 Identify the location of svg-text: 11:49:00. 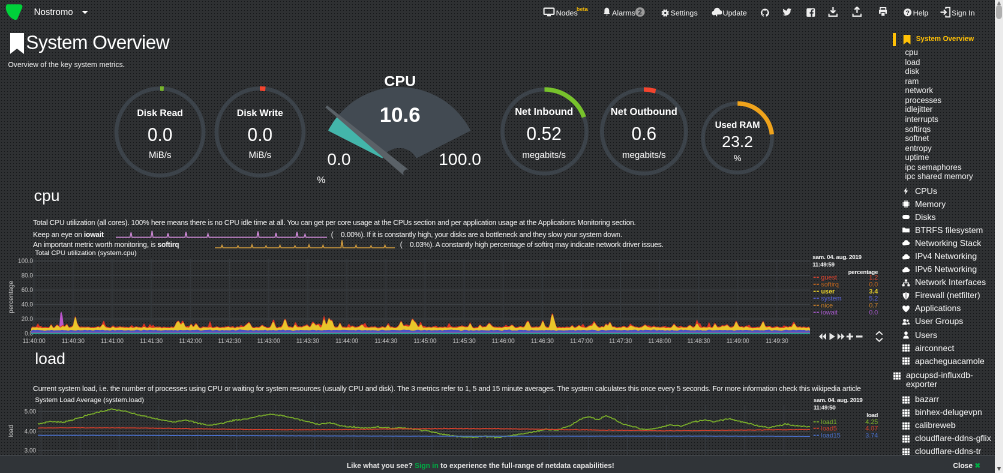
(738, 342).